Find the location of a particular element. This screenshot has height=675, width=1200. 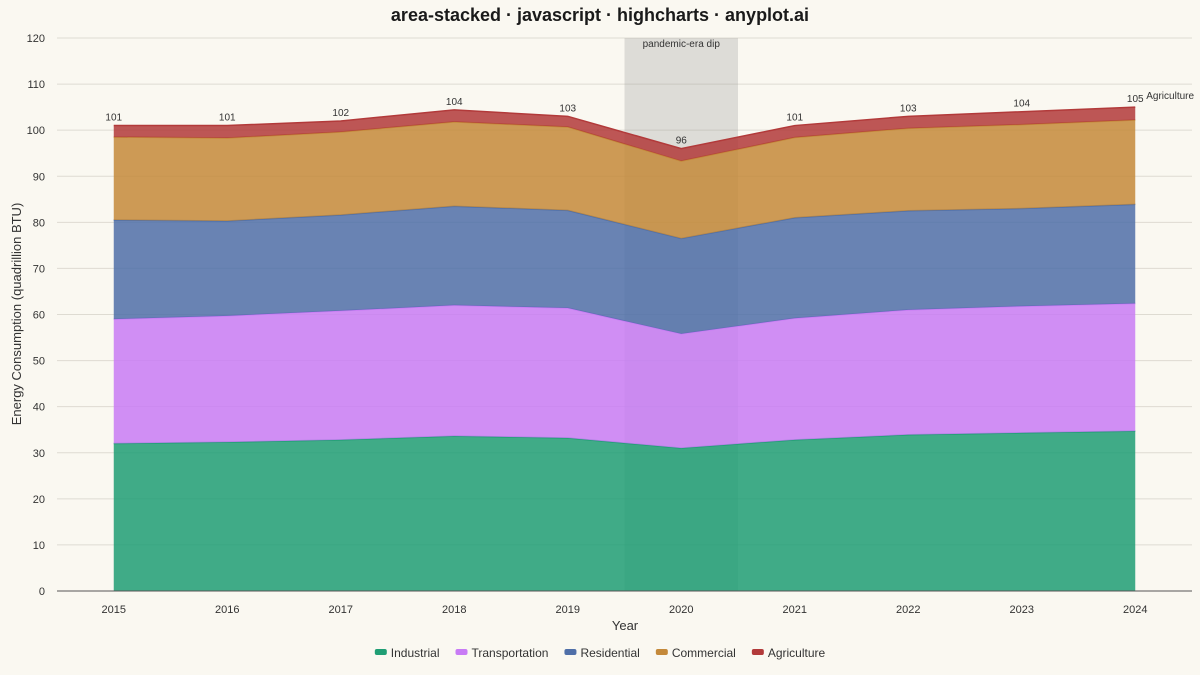

series-end-label: Agriculture is located at coordinates (1170, 96).